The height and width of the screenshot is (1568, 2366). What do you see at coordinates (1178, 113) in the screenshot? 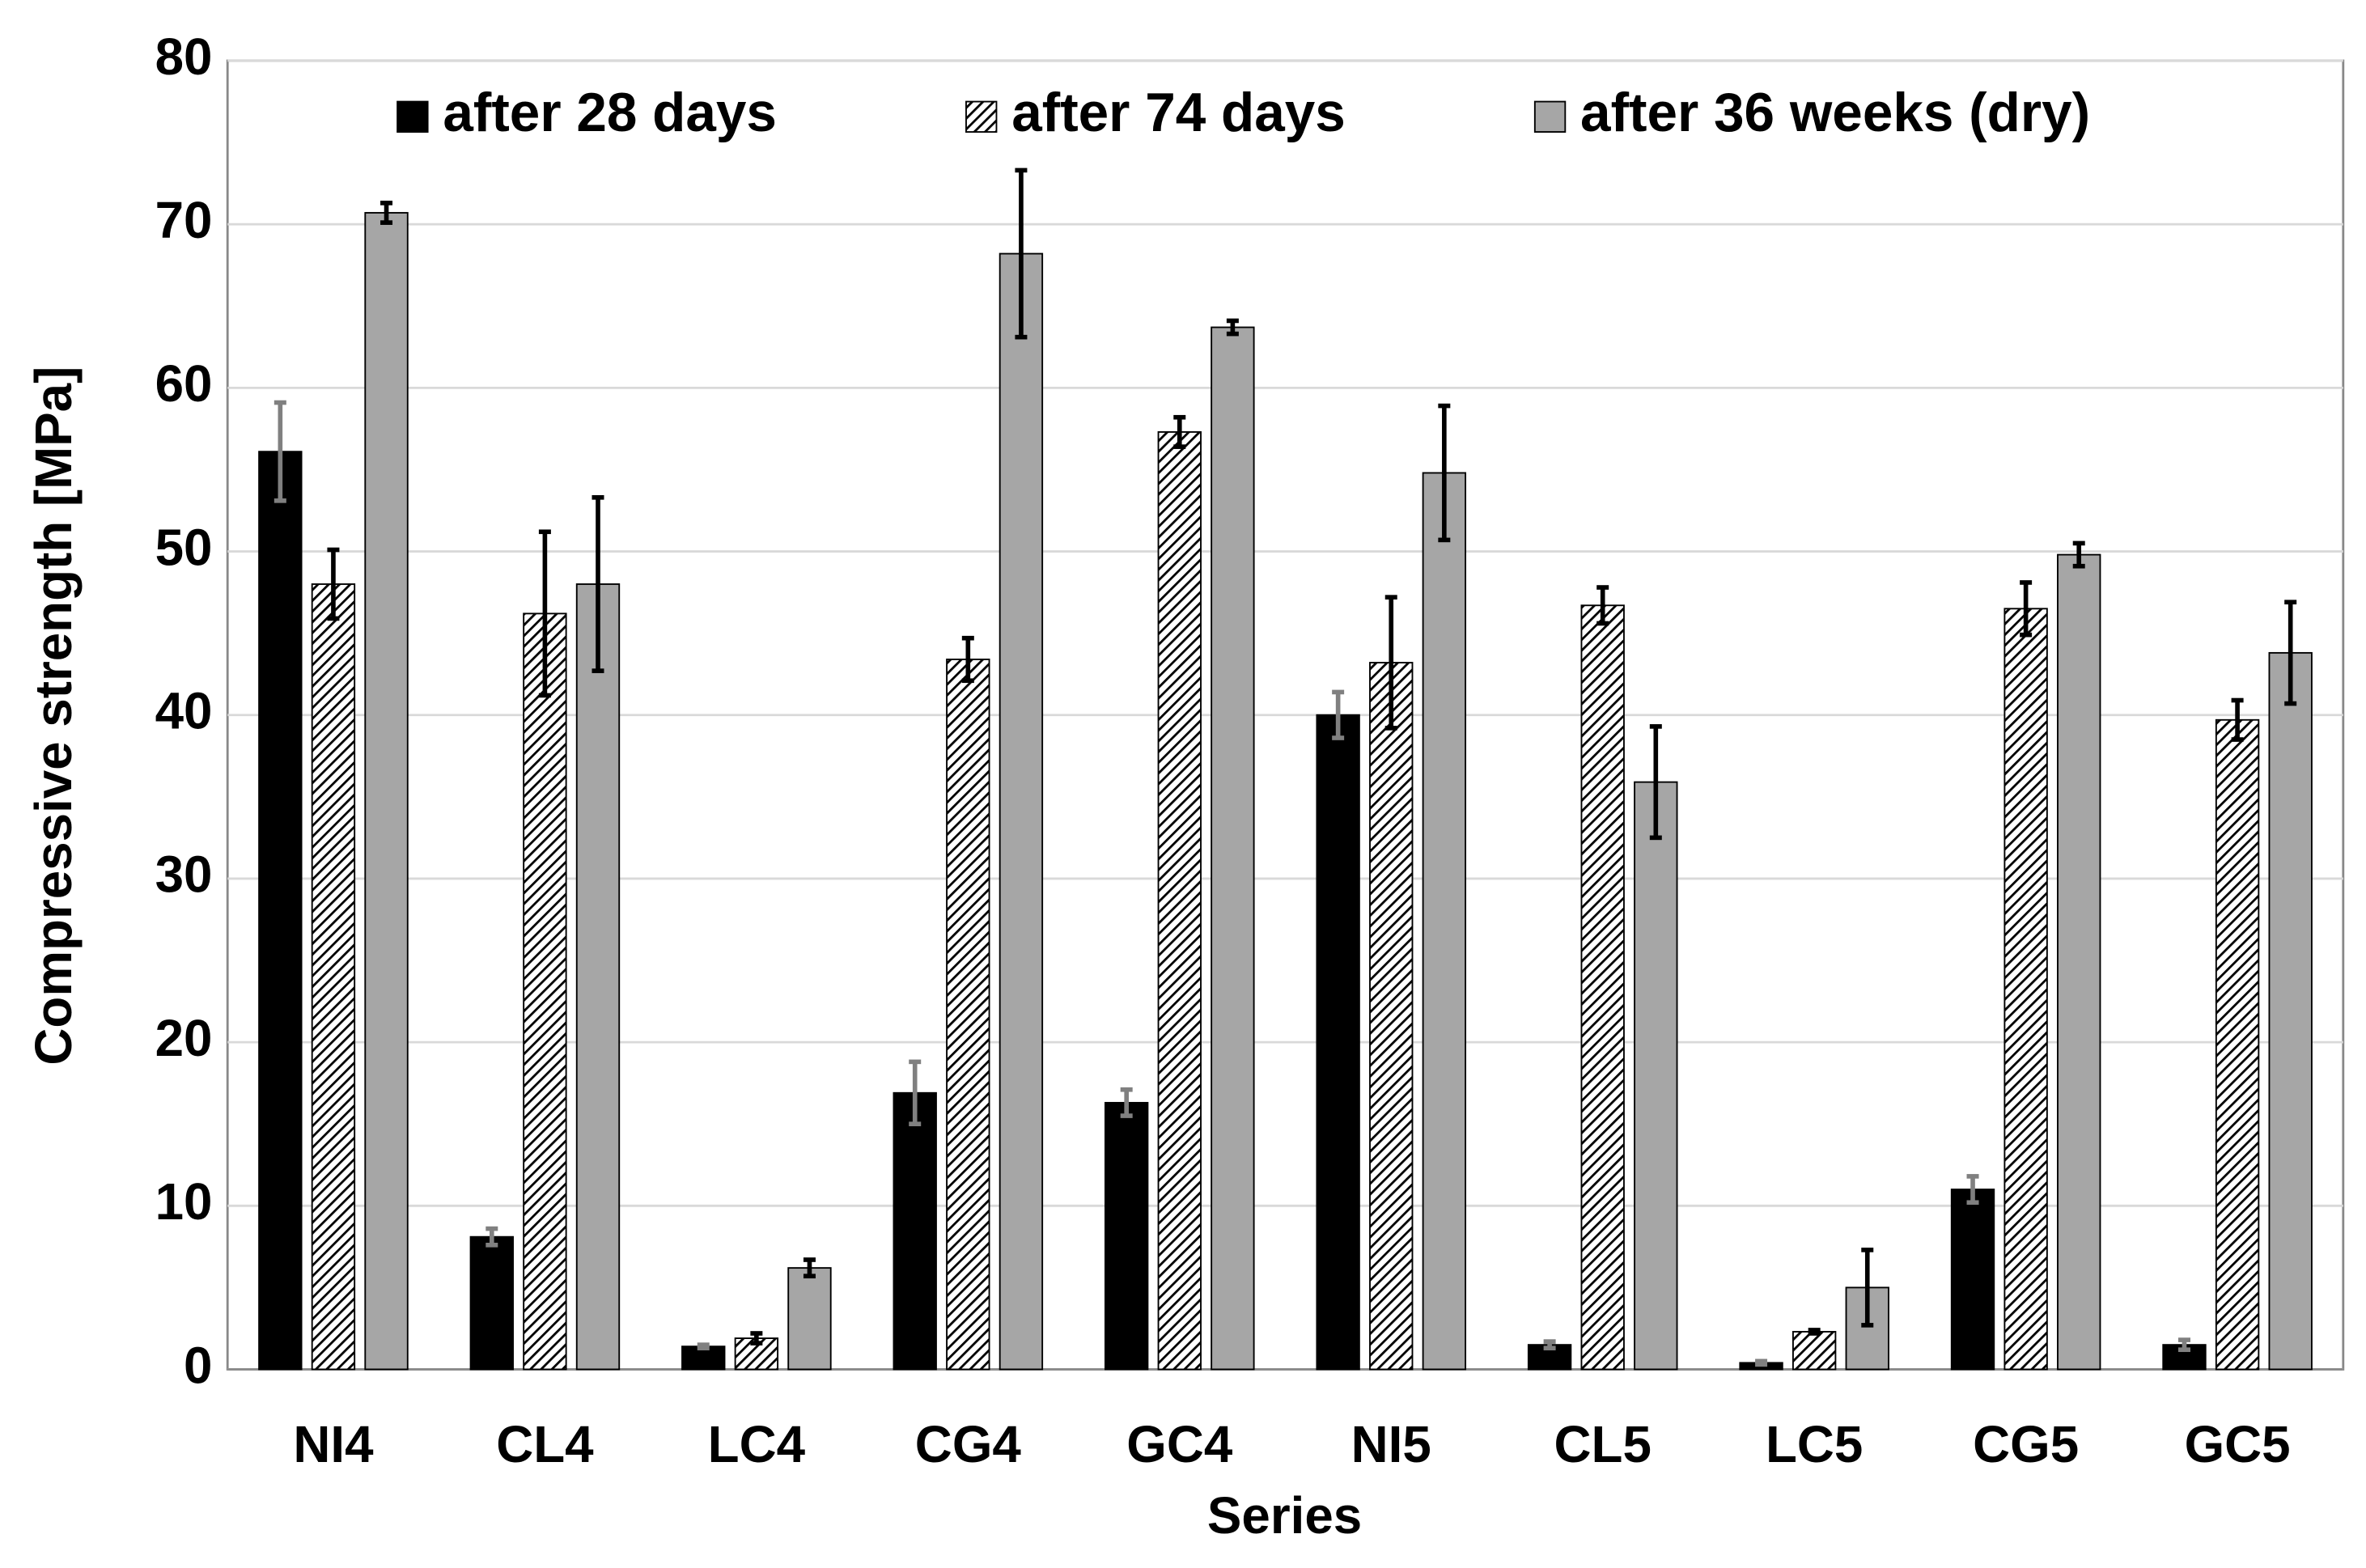
I see `legend-label: after 74 days` at bounding box center [1178, 113].